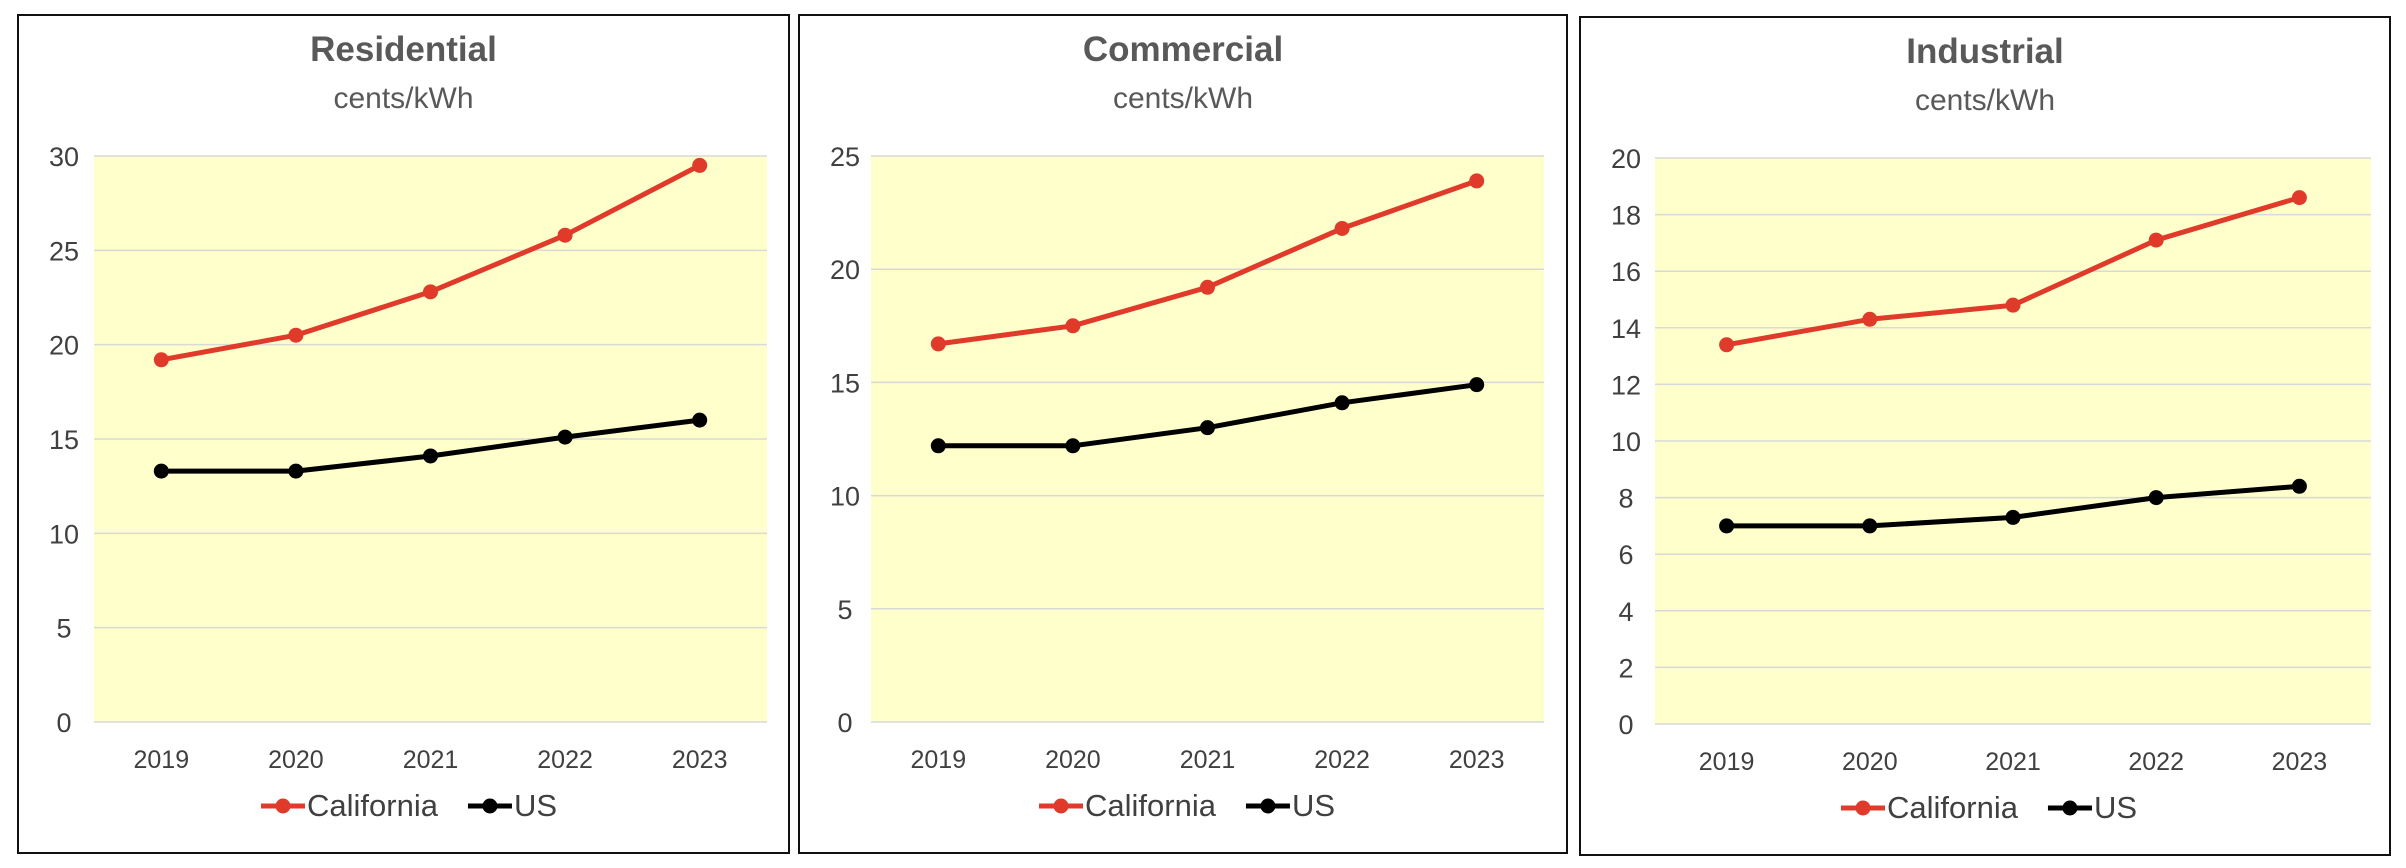 The height and width of the screenshot is (868, 2406). Describe the element at coordinates (1625, 612) in the screenshot. I see `y-tick-label: 4` at that location.